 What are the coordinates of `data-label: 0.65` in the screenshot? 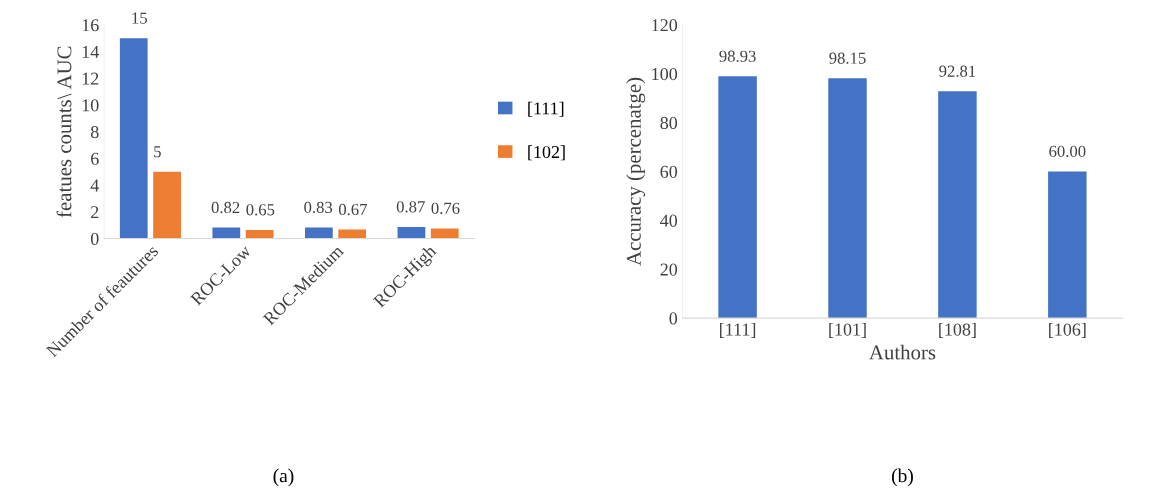 It's located at (260, 210).